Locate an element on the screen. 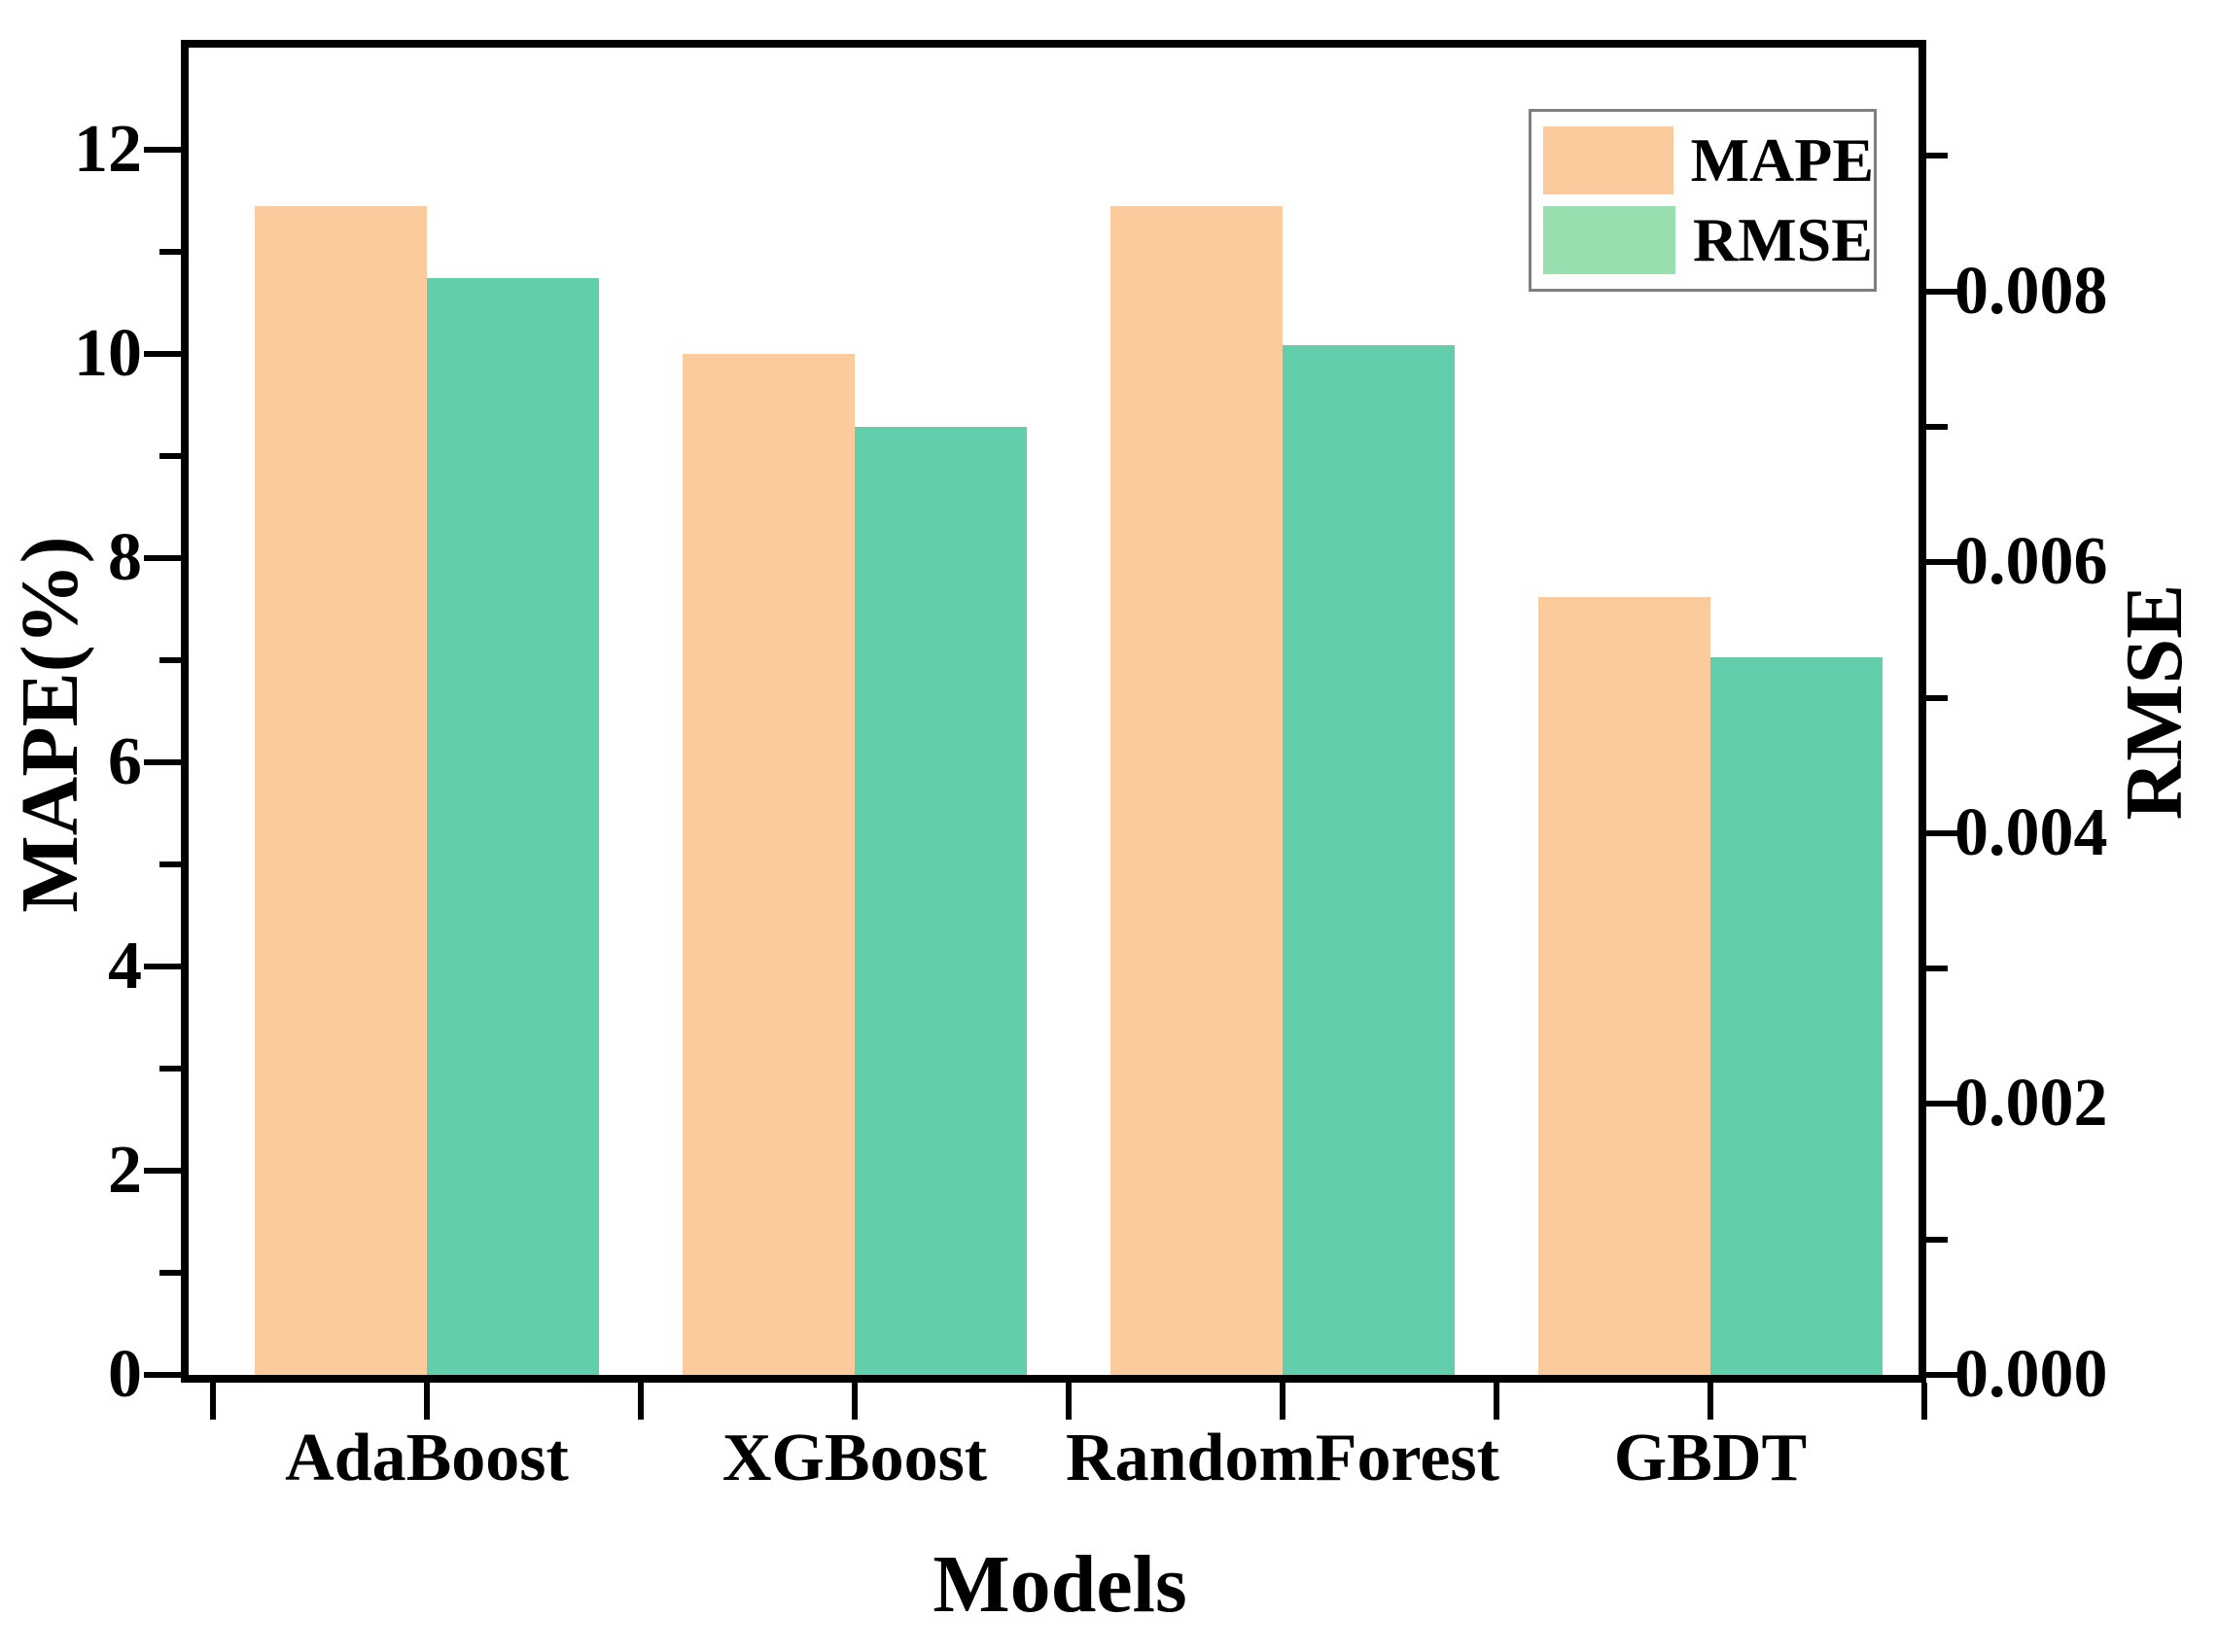 The image size is (2218, 1652). bar-mape-randomforest is located at coordinates (1196, 790).